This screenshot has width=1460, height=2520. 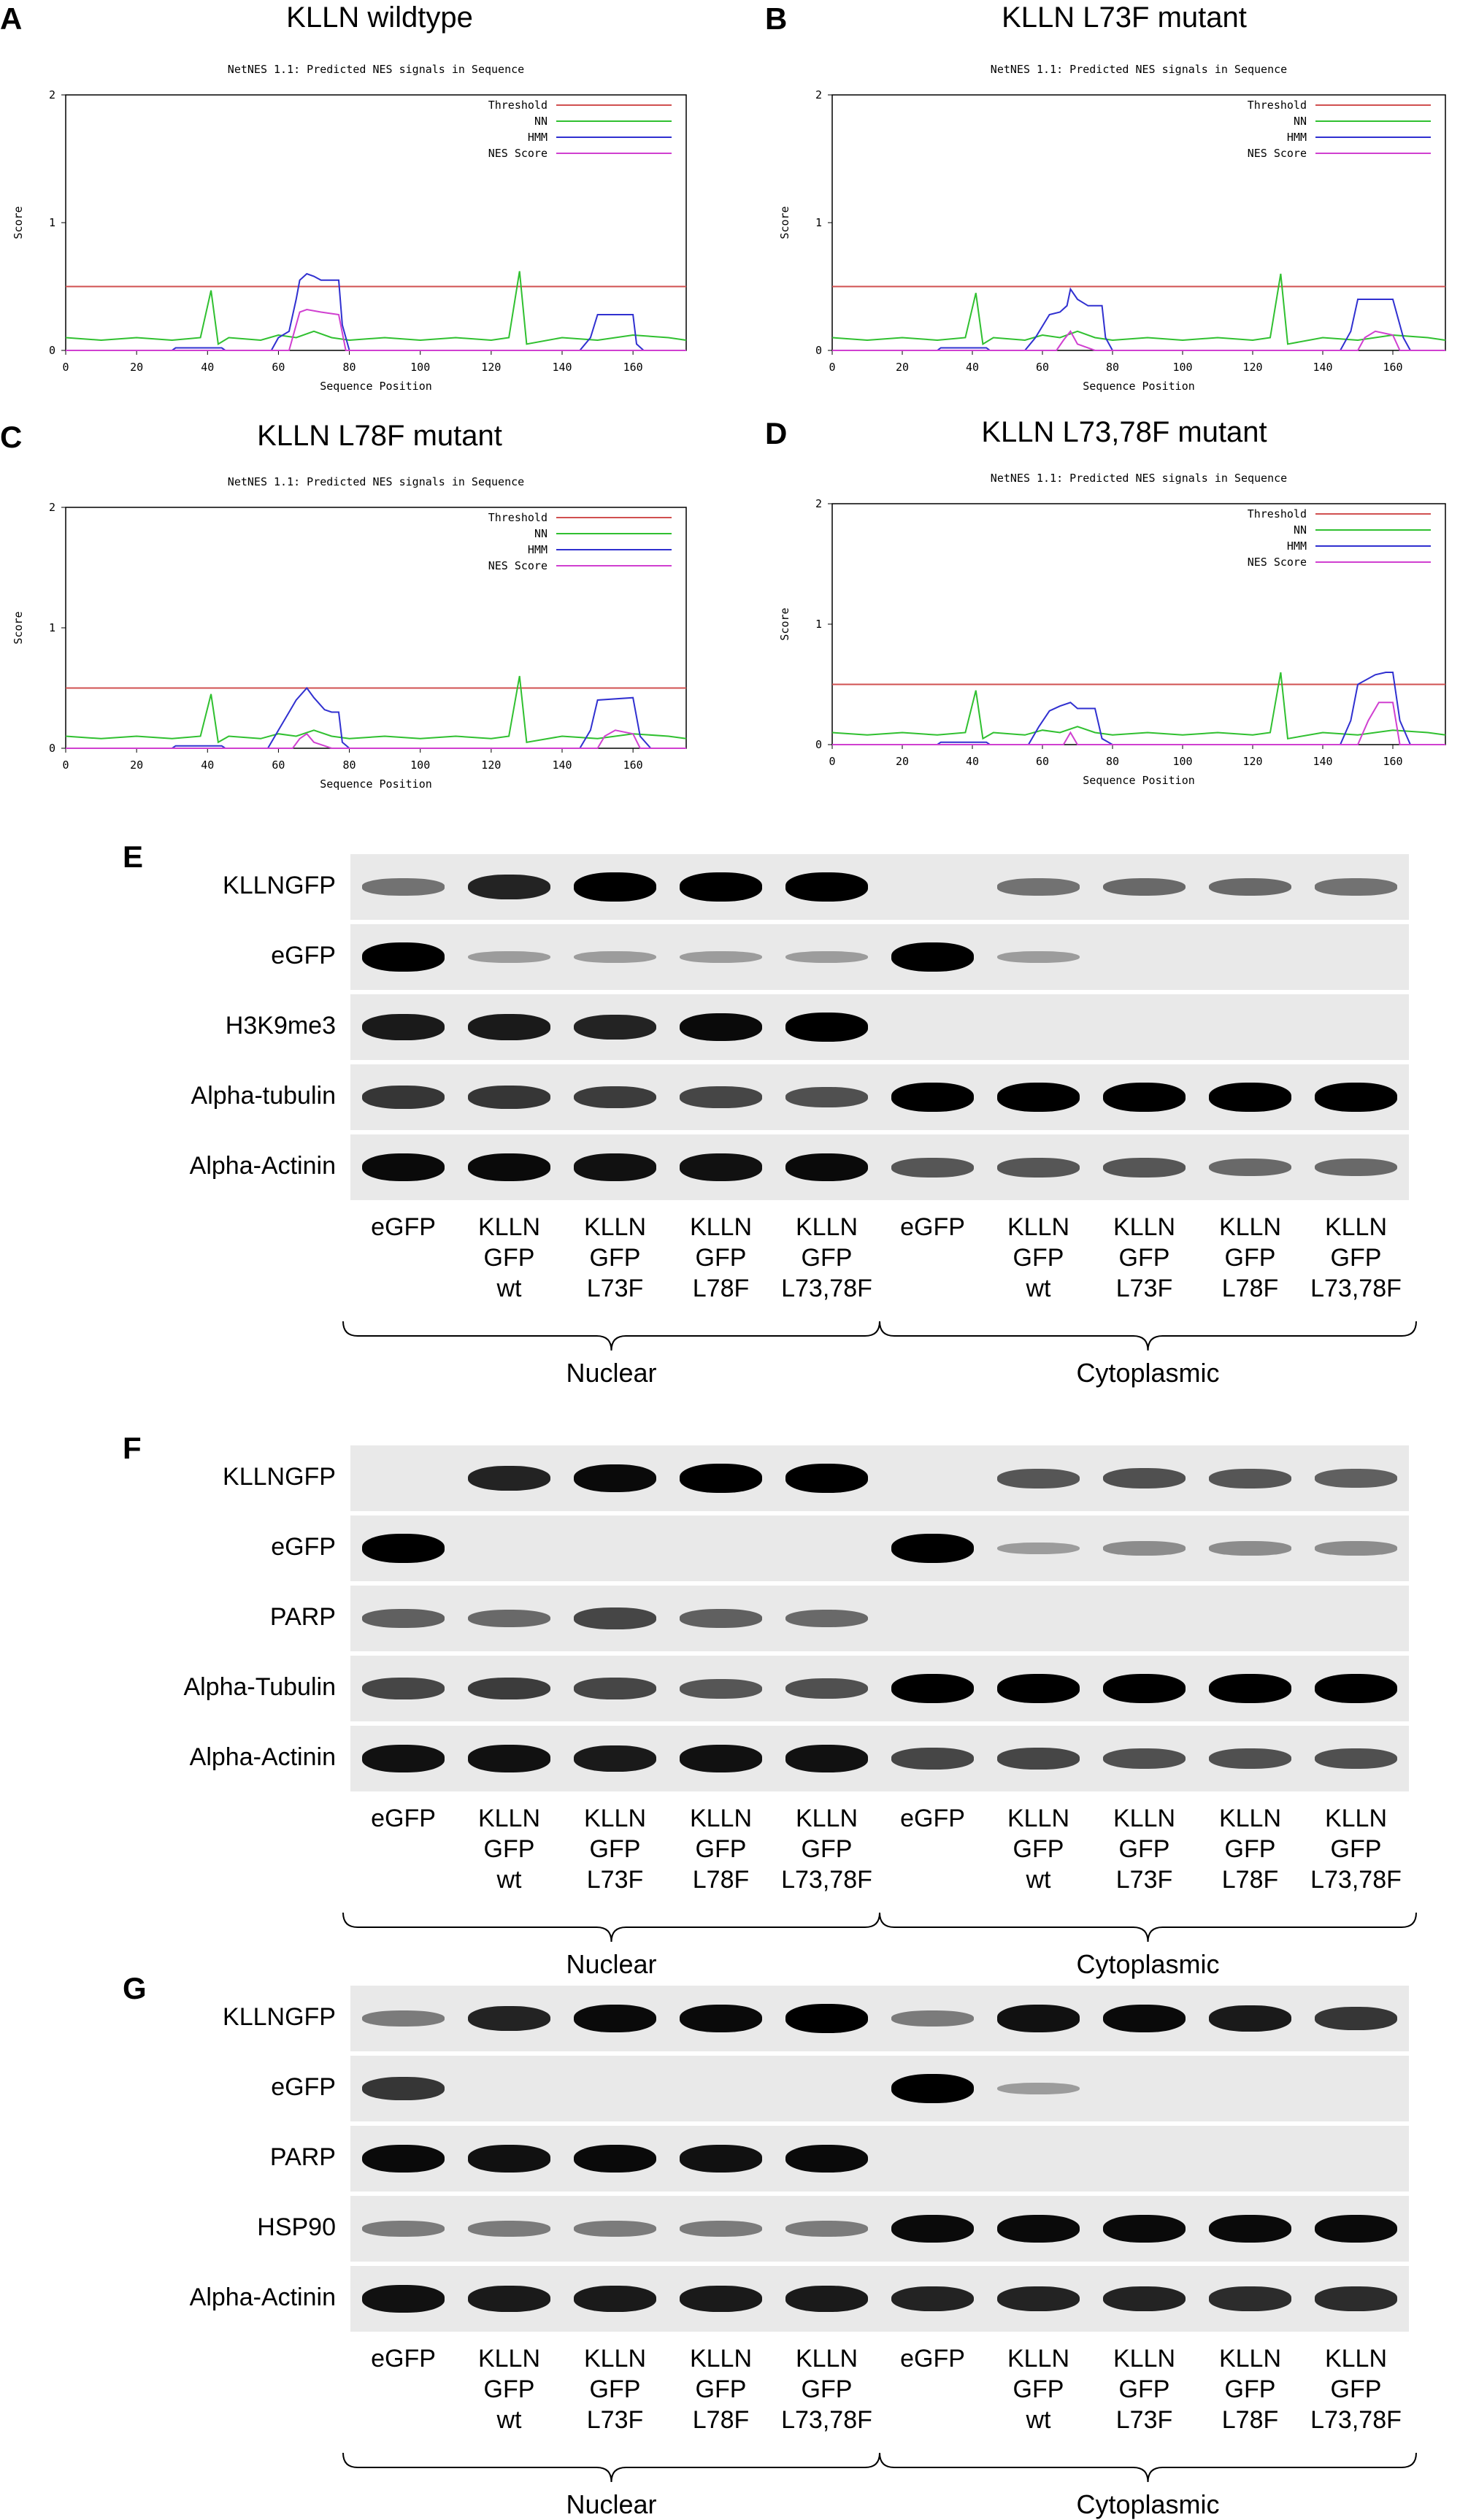 What do you see at coordinates (1252, 367) in the screenshot?
I see `x-tick-label: 120` at bounding box center [1252, 367].